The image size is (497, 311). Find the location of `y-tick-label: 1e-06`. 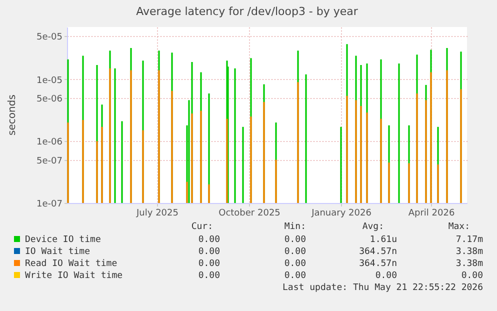

y-tick-label: 1e-06 is located at coordinates (49, 143).